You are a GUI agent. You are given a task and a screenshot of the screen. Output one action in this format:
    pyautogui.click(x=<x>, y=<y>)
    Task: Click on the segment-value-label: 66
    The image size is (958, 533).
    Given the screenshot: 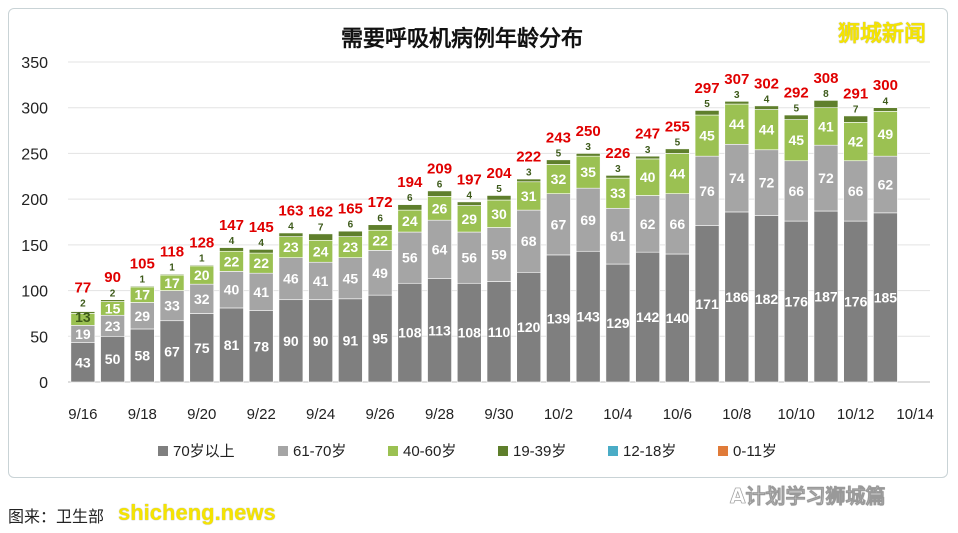 What is the action you would take?
    pyautogui.click(x=796, y=191)
    